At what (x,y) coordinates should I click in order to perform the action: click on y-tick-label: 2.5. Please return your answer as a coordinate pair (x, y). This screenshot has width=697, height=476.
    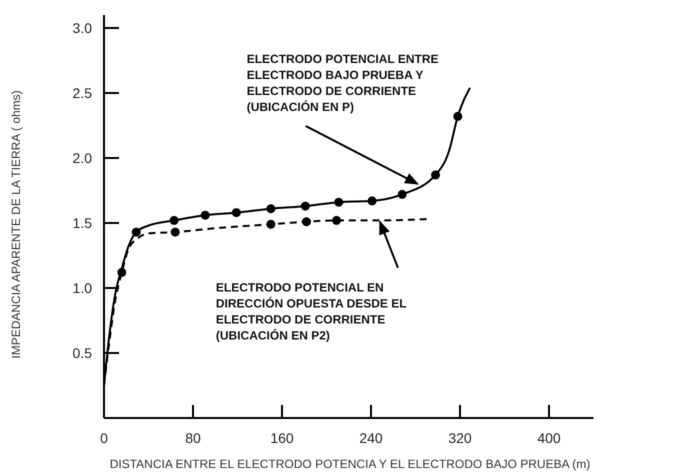
    Looking at the image, I should click on (82, 93).